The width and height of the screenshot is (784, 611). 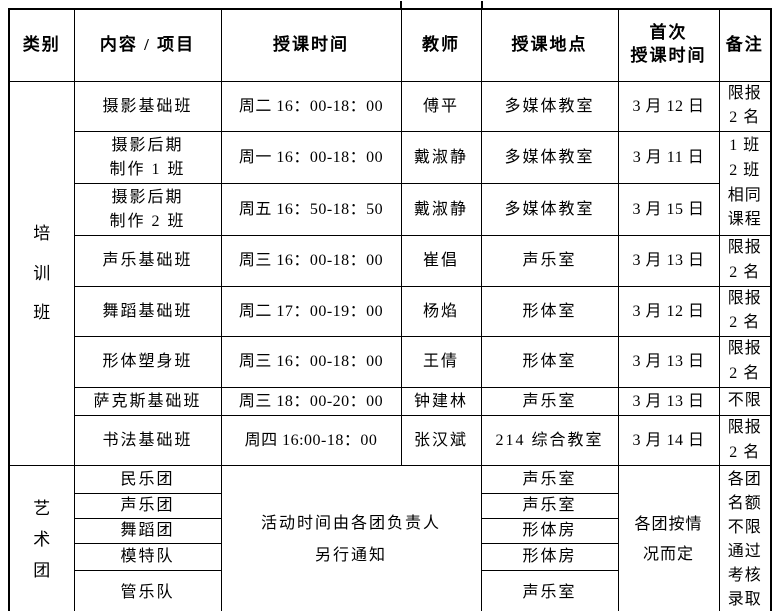 I want to click on course-teacher: 傅平, so click(x=441, y=106).